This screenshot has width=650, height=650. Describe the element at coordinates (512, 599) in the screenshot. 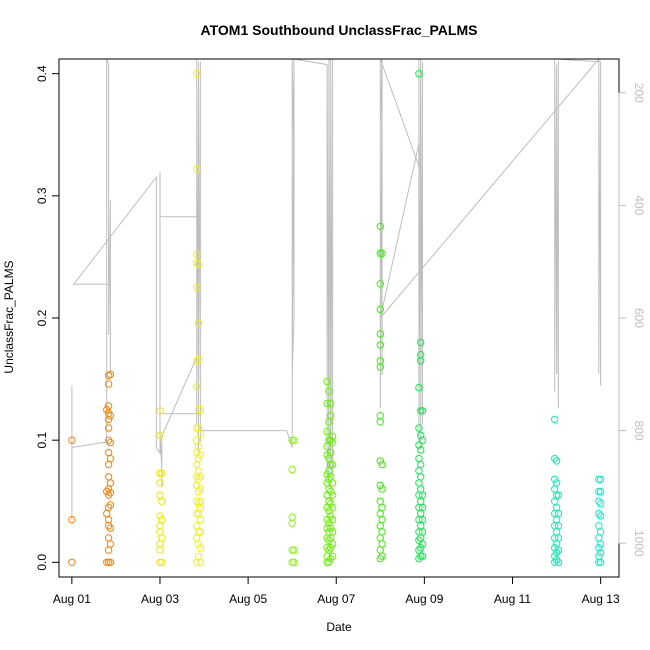

I see `x-tick-label: Aug 11` at that location.